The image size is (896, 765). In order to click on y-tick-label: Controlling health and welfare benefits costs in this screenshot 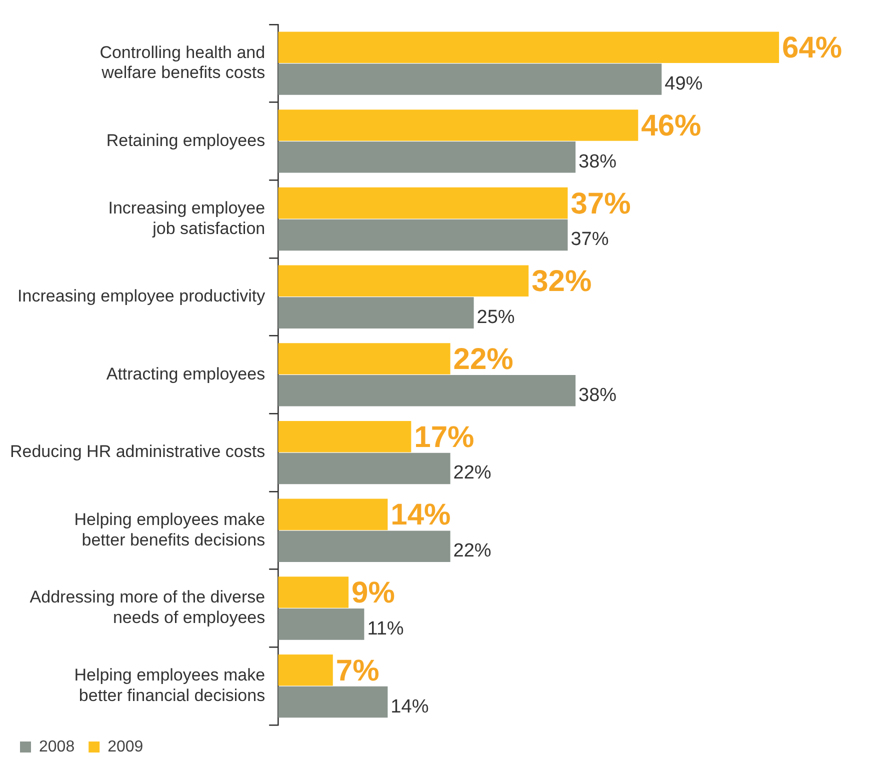, I will do `click(183, 62)`.